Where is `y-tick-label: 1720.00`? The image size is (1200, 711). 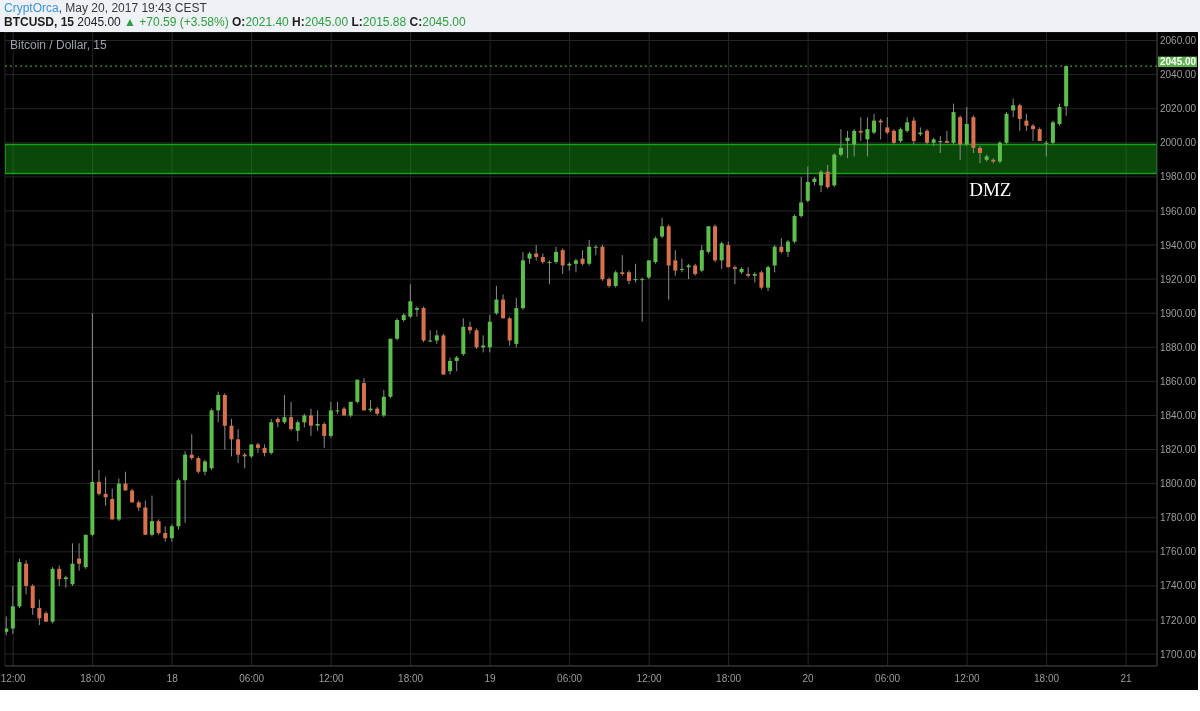
y-tick-label: 1720.00 is located at coordinates (1178, 620).